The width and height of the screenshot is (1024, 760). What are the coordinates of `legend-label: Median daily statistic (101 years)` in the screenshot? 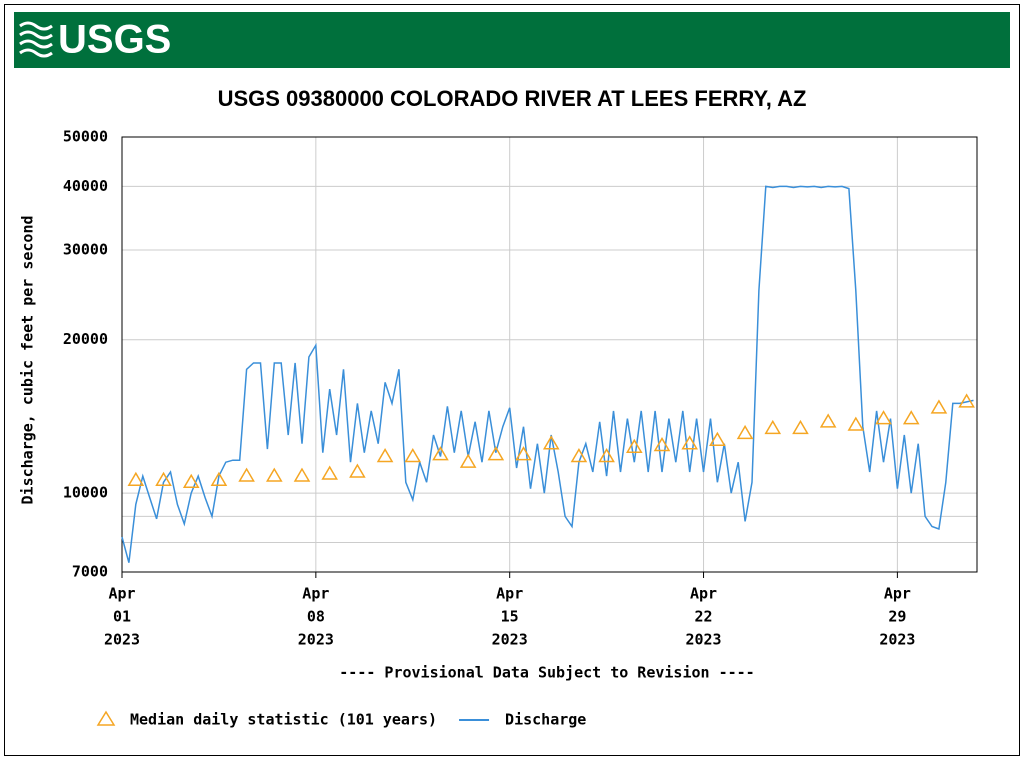 It's located at (283, 720).